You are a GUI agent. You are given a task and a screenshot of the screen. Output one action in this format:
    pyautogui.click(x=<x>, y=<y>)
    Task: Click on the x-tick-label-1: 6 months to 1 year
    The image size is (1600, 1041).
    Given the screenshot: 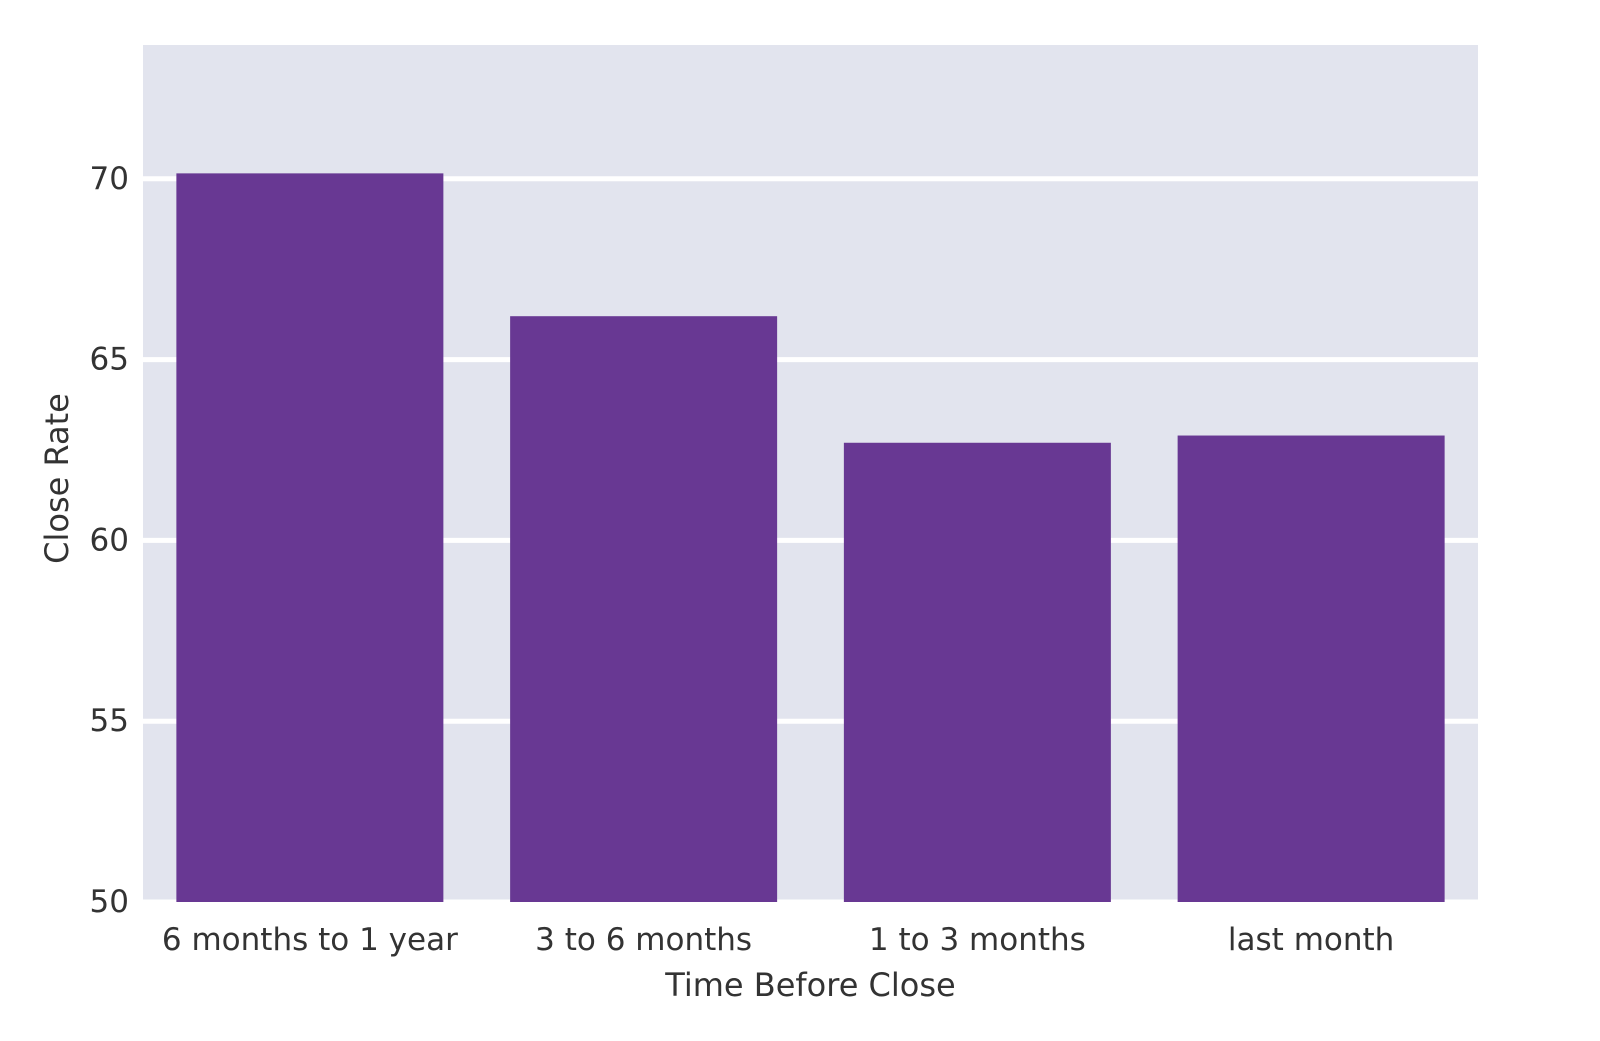 What is the action you would take?
    pyautogui.click(x=310, y=940)
    